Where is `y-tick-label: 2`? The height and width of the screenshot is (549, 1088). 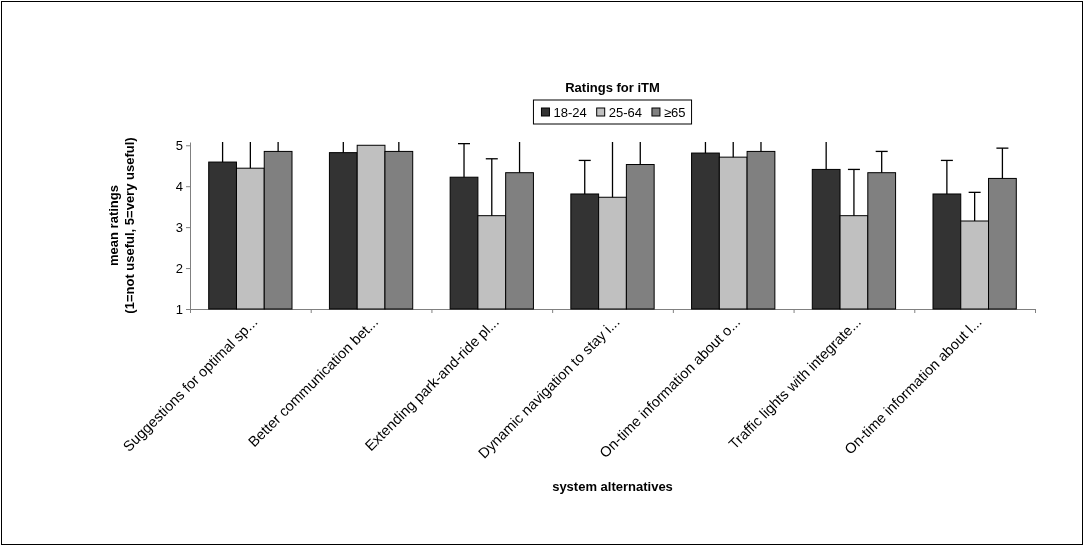
y-tick-label: 2 is located at coordinates (179, 268).